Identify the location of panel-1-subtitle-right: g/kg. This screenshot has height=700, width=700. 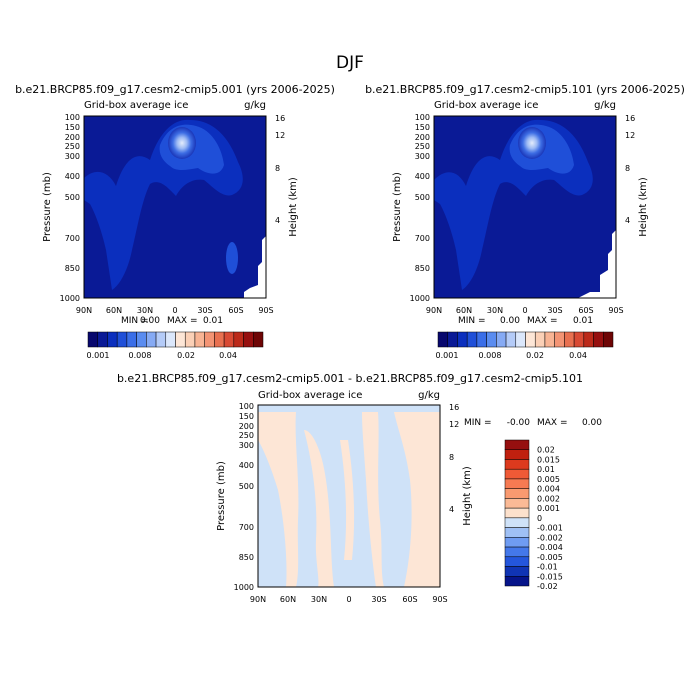
(255, 105).